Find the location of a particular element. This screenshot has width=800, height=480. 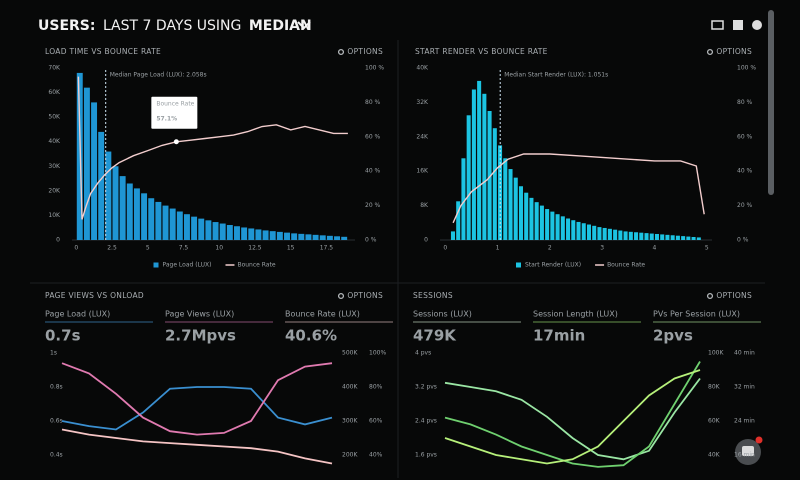

axis-tick-label: 16K is located at coordinates (422, 171).